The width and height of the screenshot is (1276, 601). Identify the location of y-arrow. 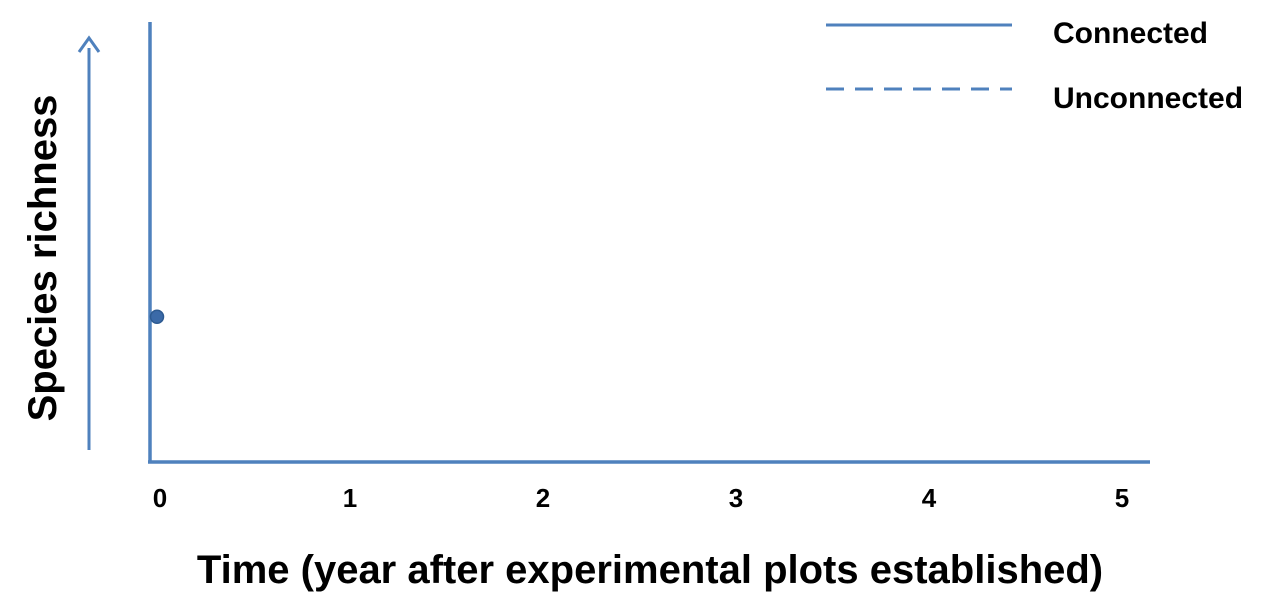
(89, 242).